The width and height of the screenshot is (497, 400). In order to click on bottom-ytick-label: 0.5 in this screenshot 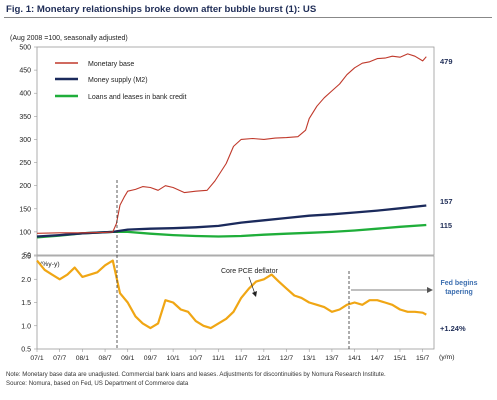, I will do `click(26, 350)`.